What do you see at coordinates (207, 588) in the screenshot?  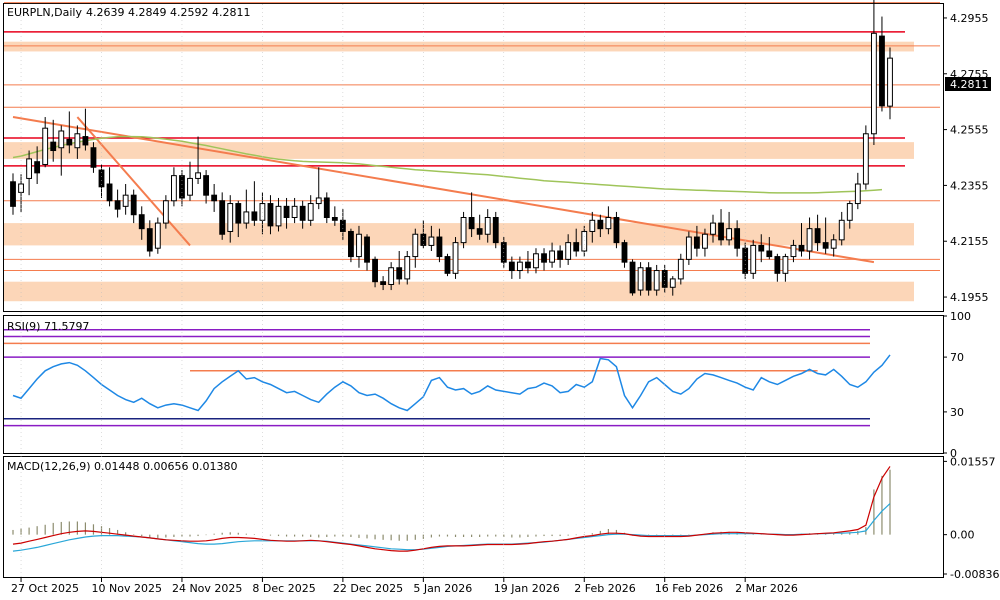 I see `date-axis-label: 24 Nov 2025` at bounding box center [207, 588].